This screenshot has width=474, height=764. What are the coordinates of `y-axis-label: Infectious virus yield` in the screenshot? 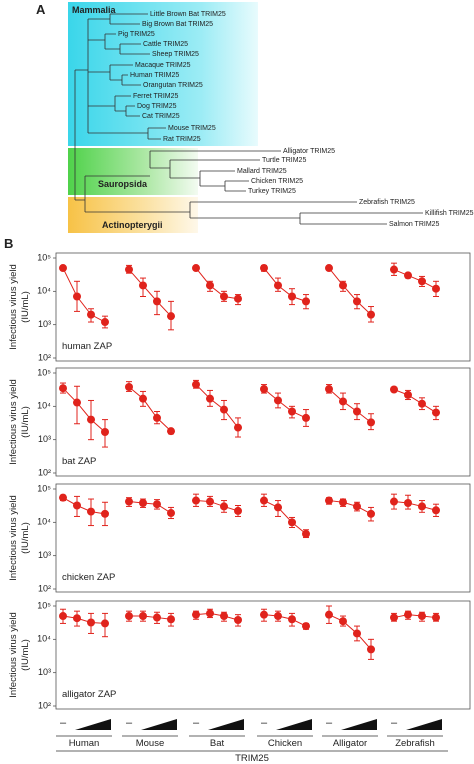 It's located at (13, 655).